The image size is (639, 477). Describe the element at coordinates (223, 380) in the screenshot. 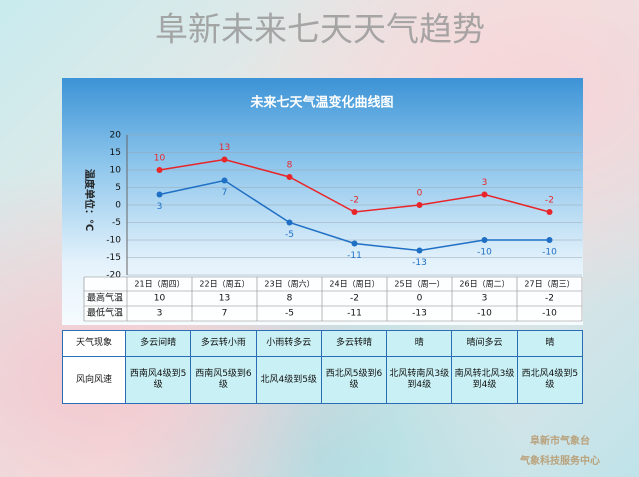

I see `table-cell: 西南风5级到6级` at that location.